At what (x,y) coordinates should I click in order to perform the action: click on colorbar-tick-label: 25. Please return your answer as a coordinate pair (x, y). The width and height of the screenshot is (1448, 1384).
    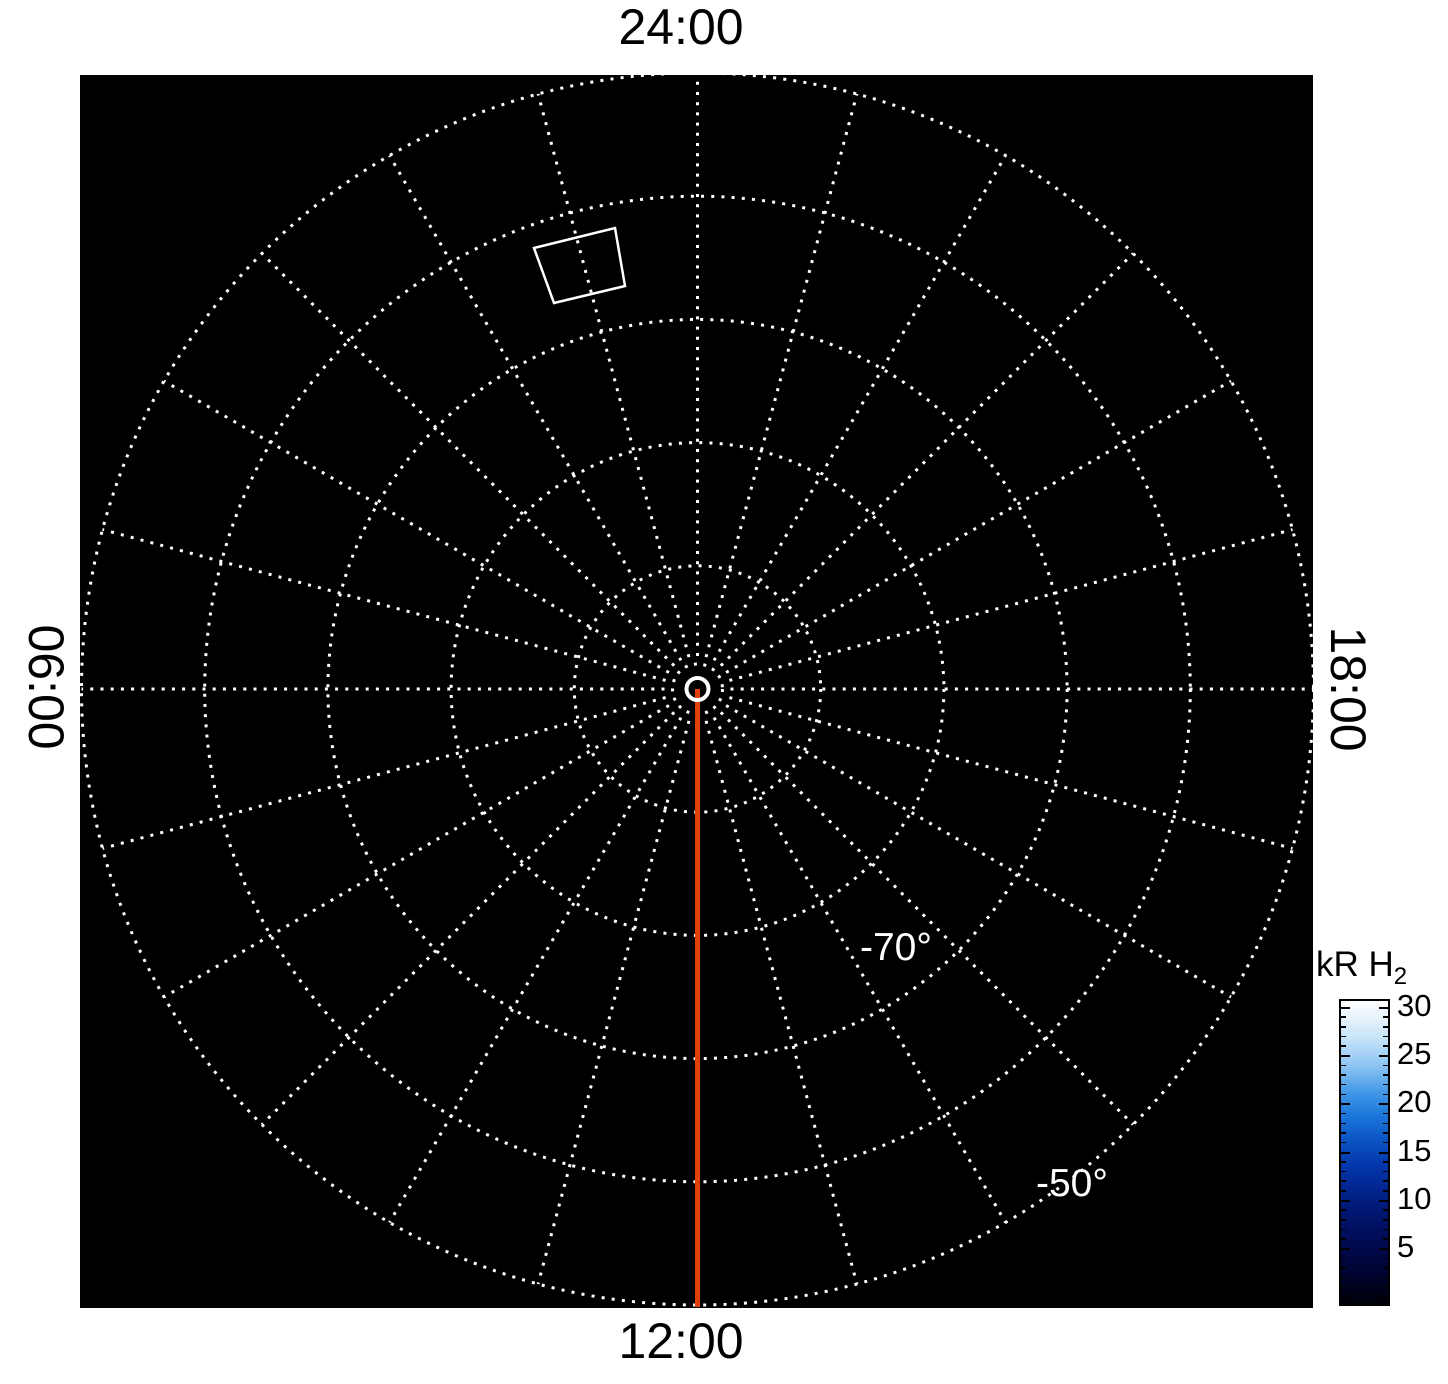
    Looking at the image, I should click on (1414, 1053).